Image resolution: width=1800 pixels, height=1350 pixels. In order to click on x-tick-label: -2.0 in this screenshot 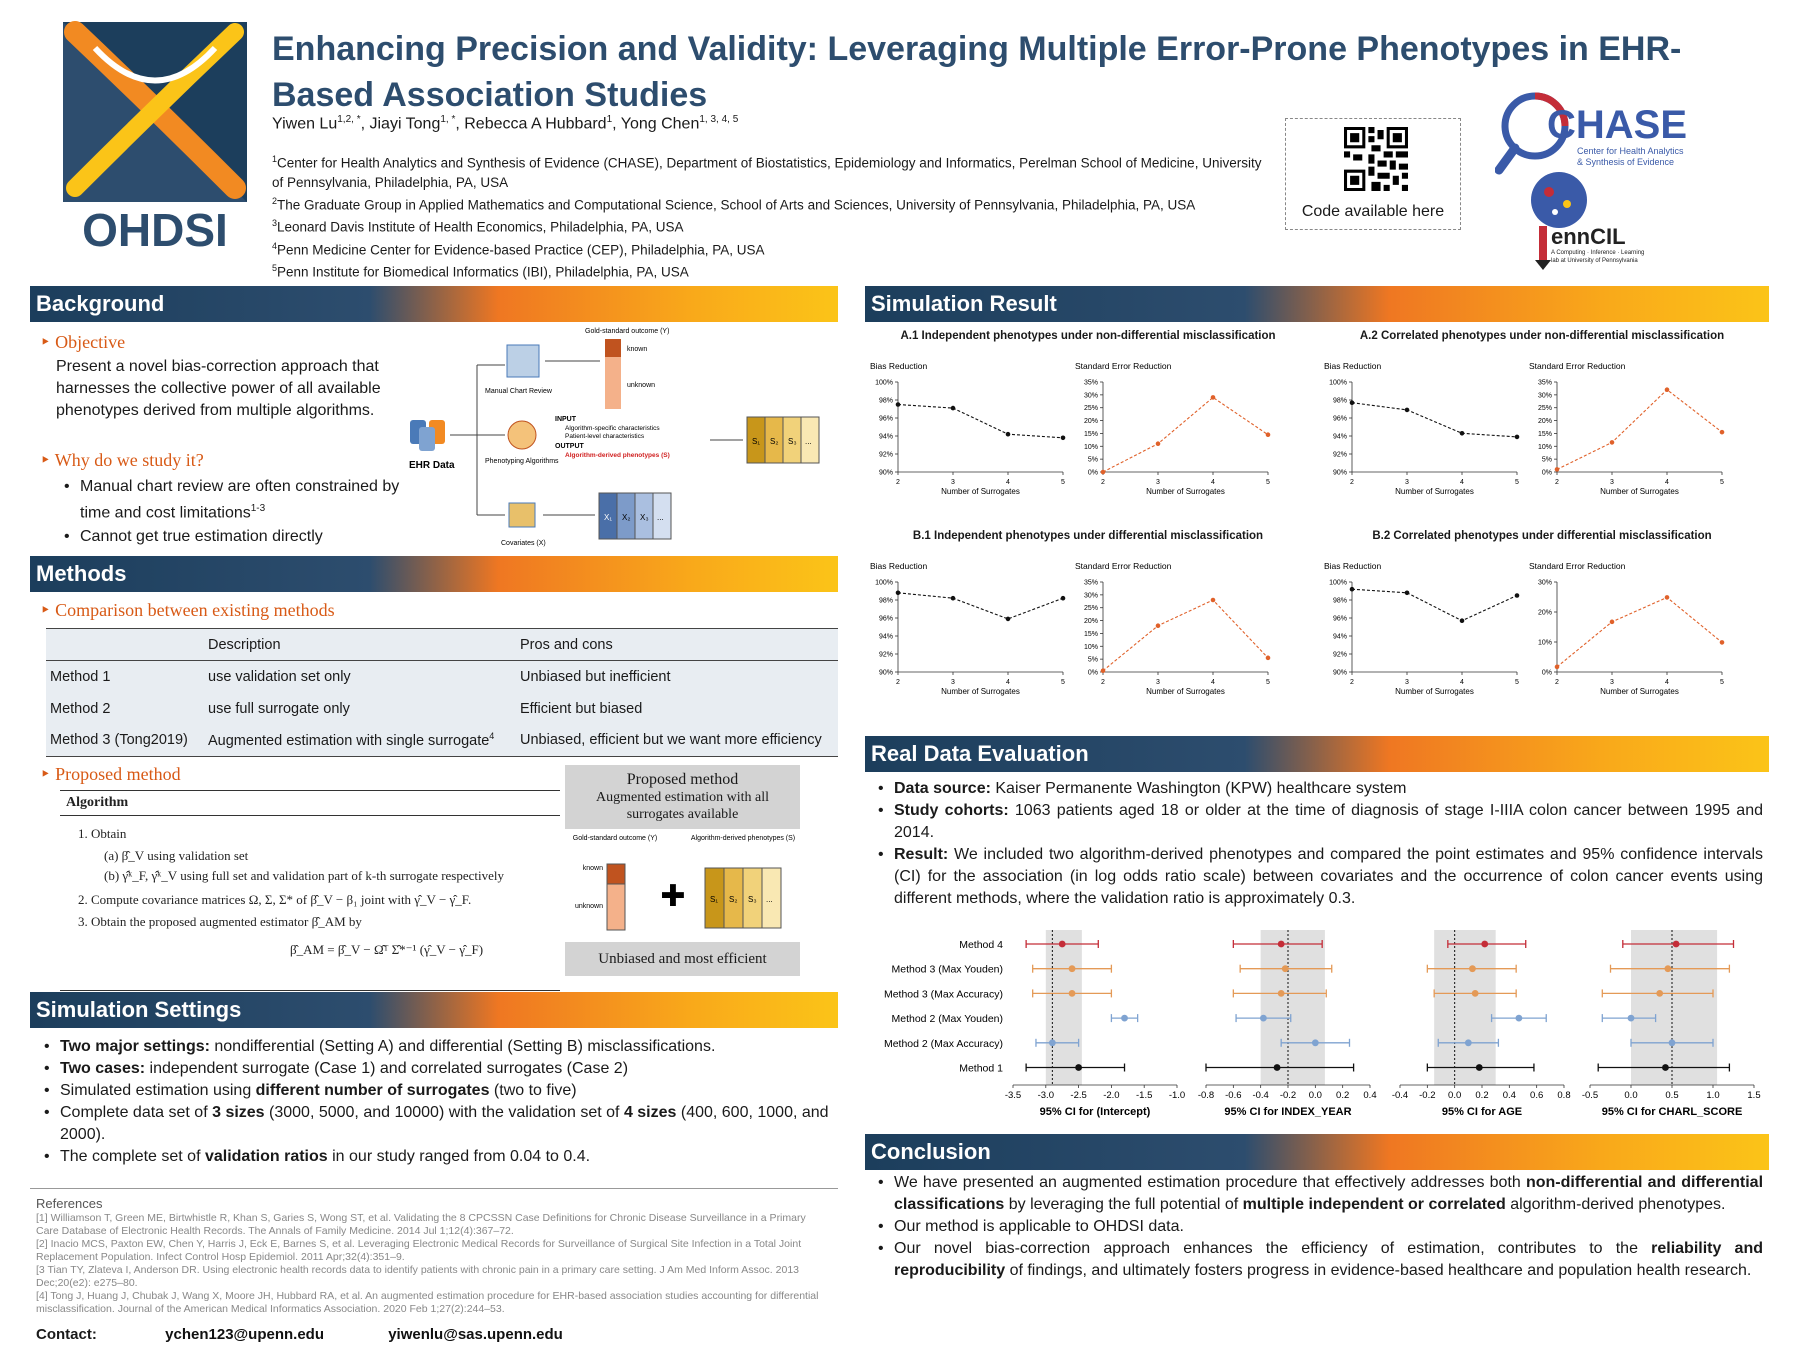, I will do `click(1111, 1095)`.